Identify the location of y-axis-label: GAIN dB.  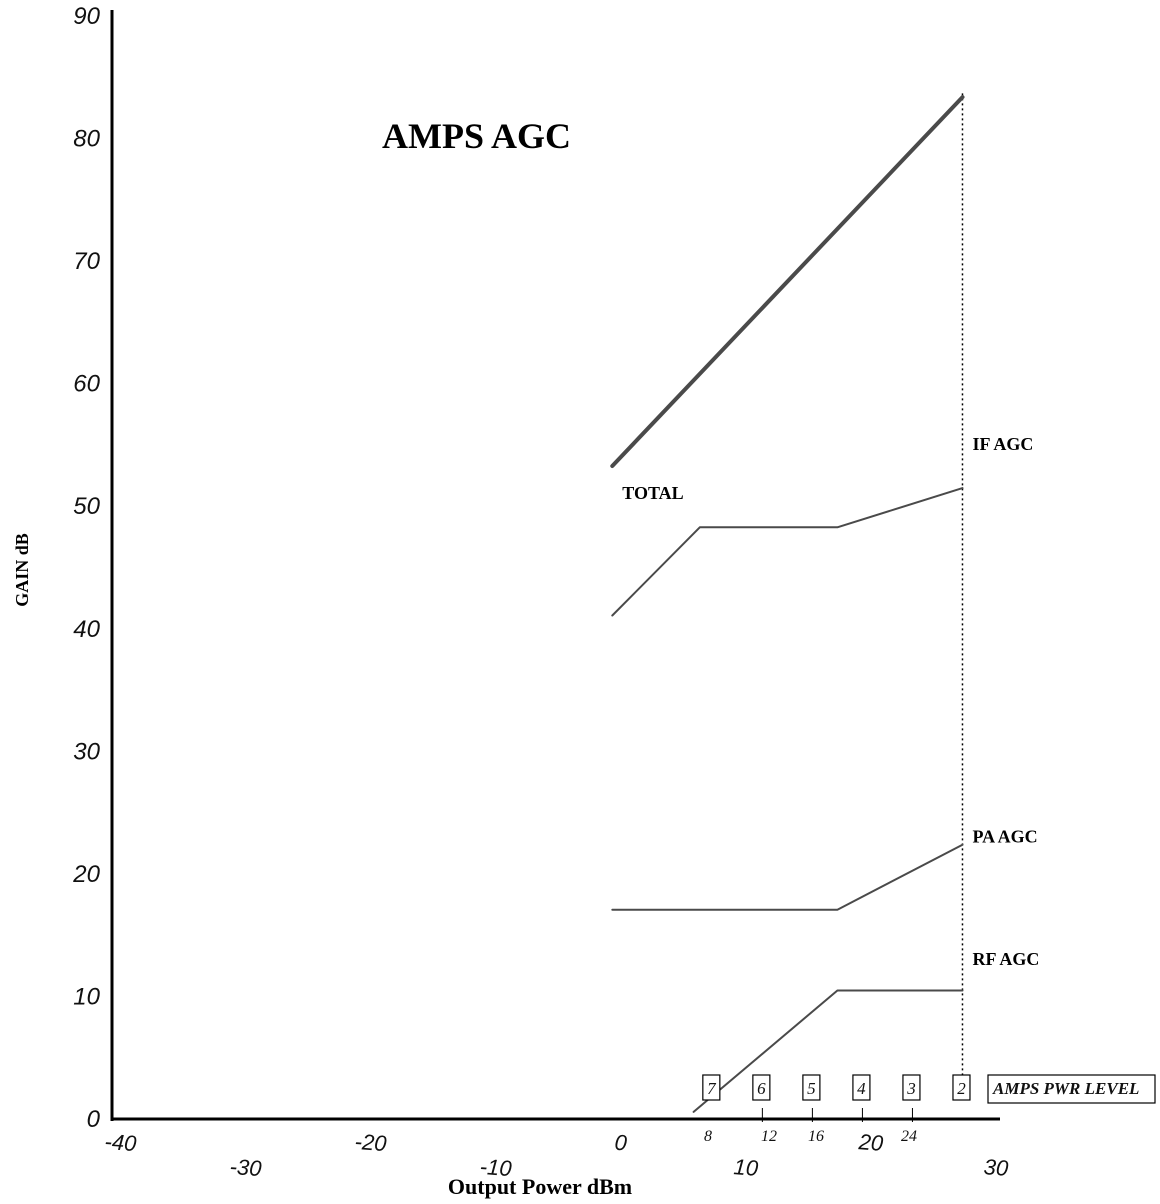
(22, 570).